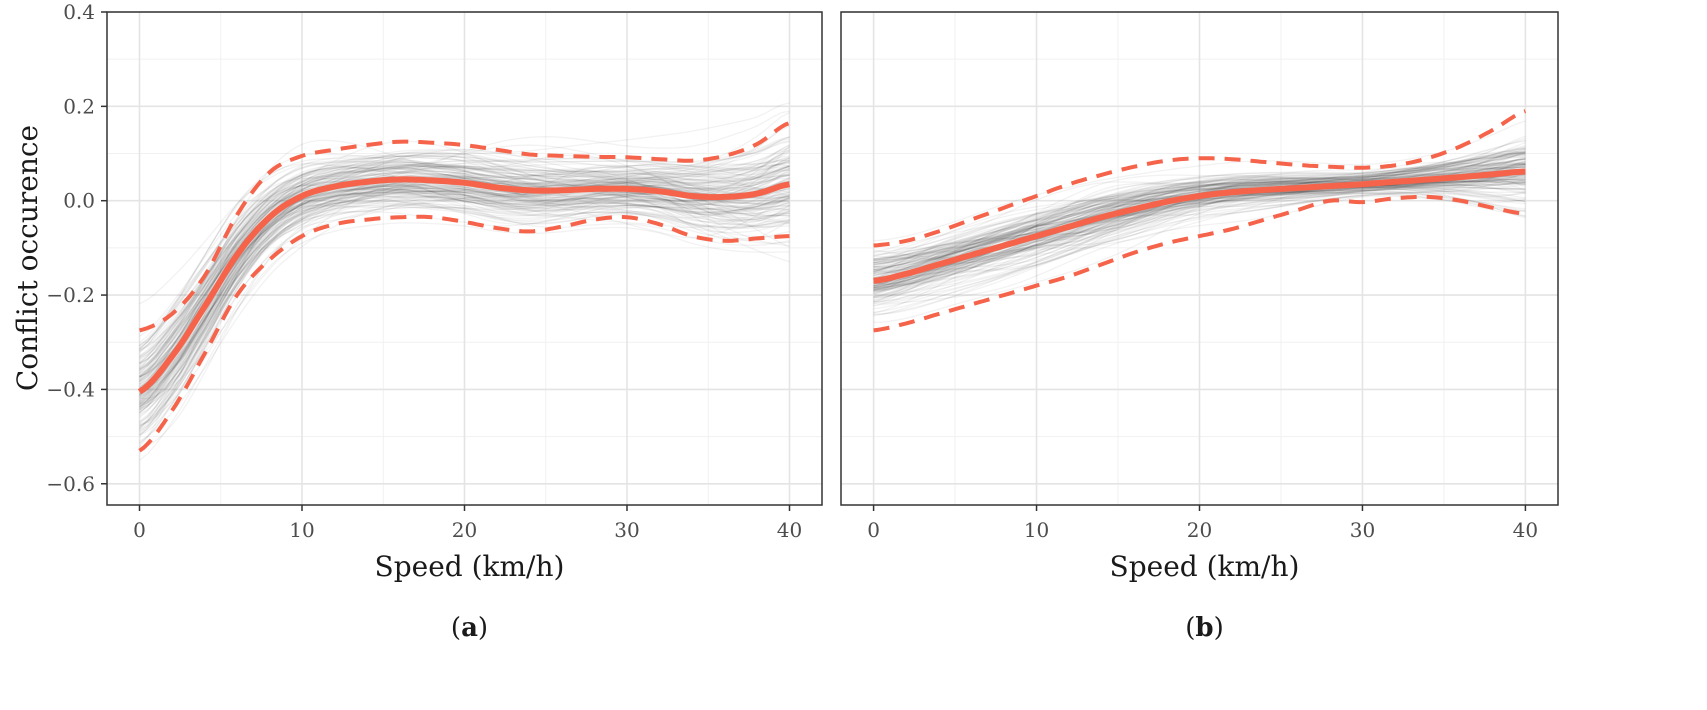  I want to click on y-tick-label: −0.2, so click(70, 295).